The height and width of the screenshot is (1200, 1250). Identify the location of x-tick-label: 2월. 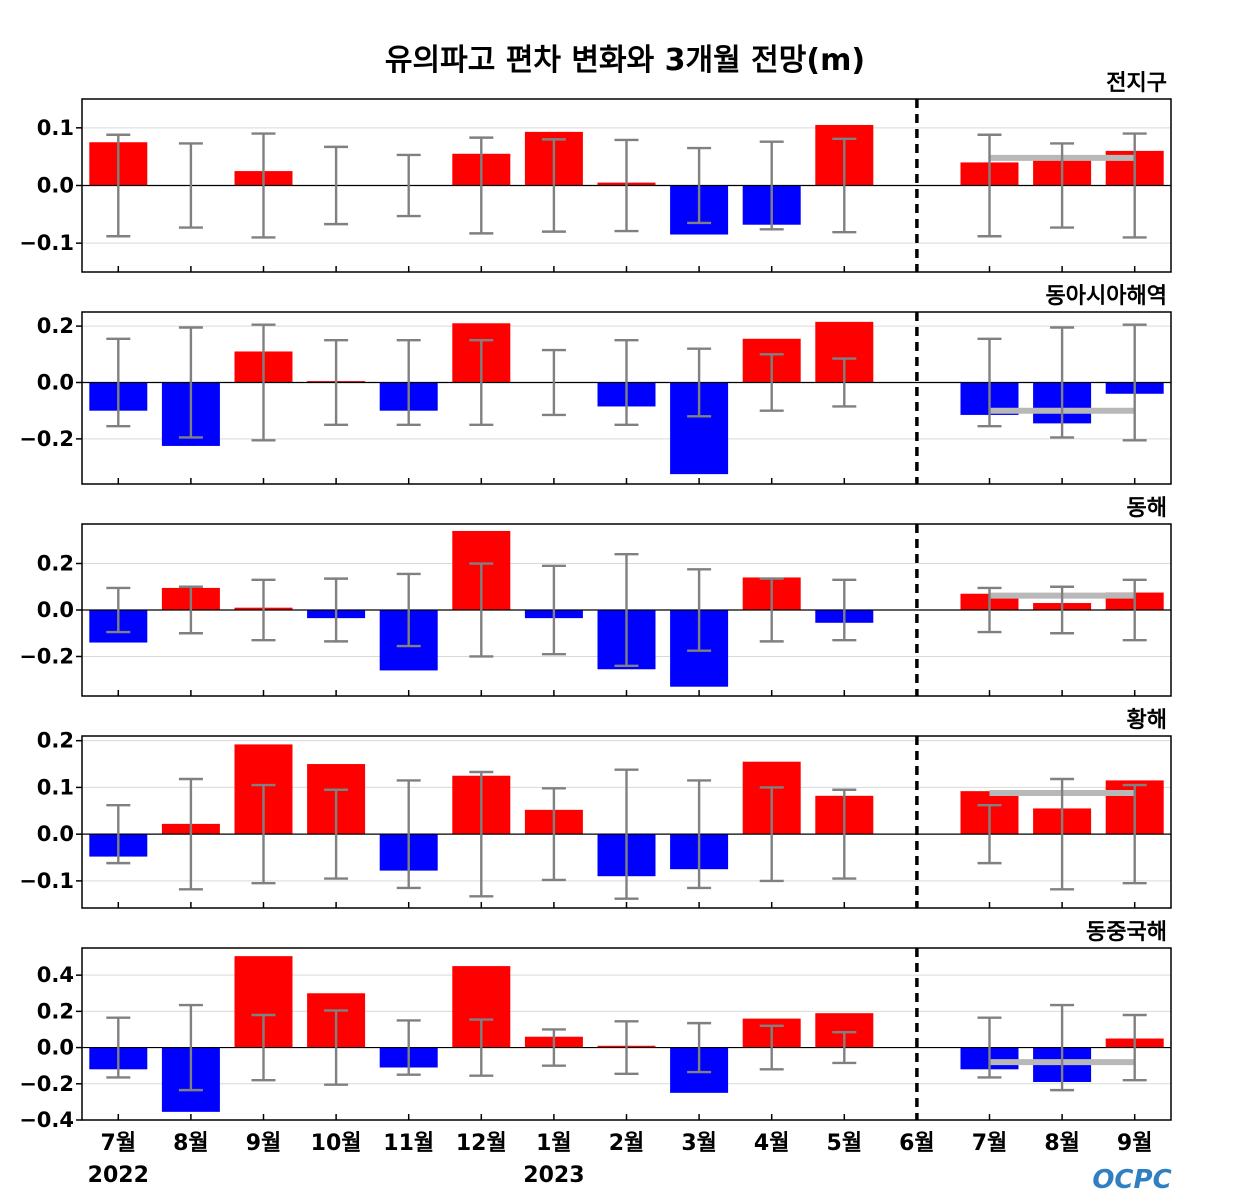
(627, 1143).